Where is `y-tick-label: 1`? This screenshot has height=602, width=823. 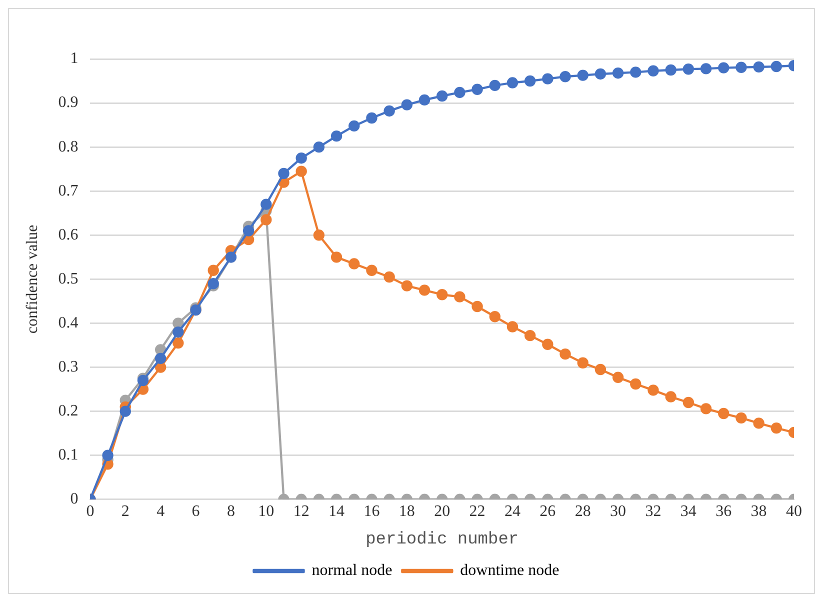 y-tick-label: 1 is located at coordinates (74, 59).